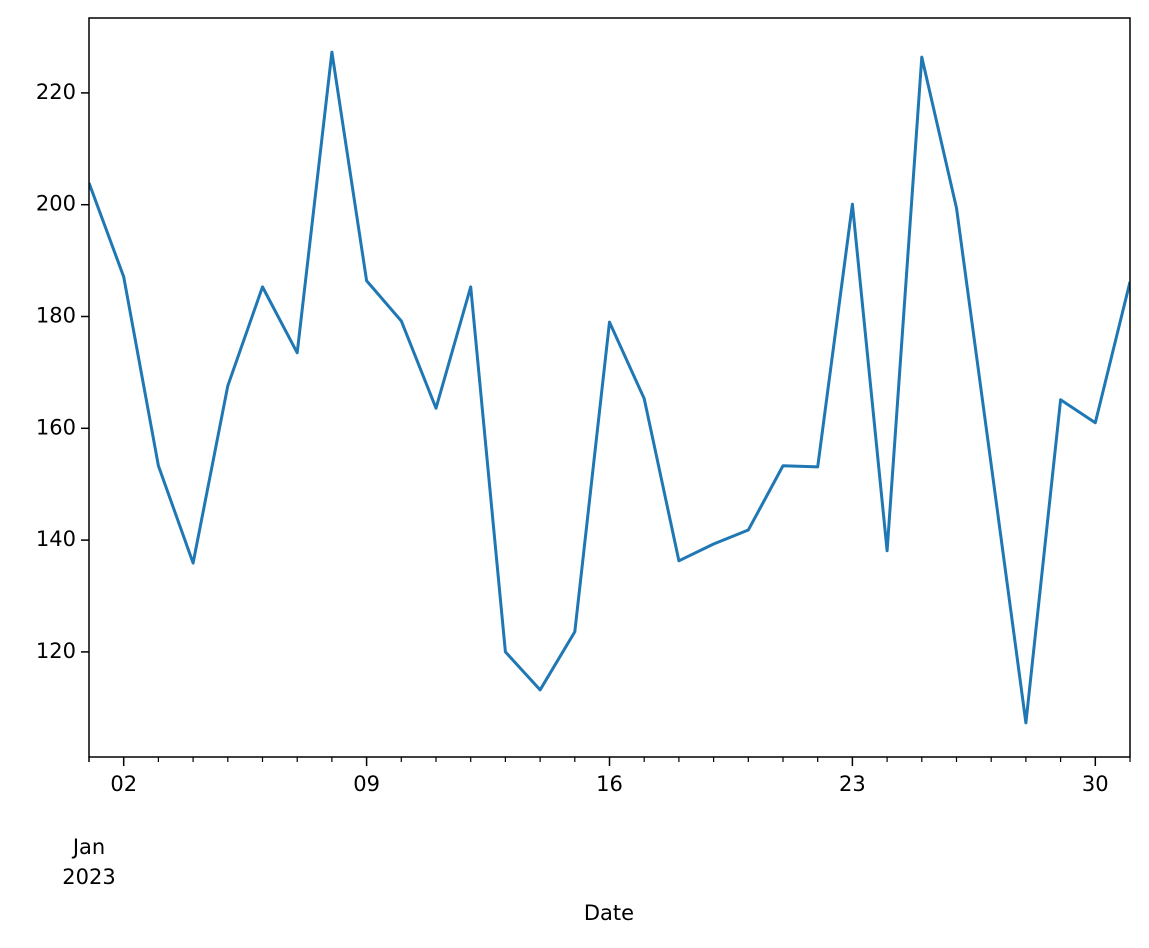 This screenshot has height=948, width=1149. Describe the element at coordinates (88, 847) in the screenshot. I see `x-tick-label: Jan` at that location.